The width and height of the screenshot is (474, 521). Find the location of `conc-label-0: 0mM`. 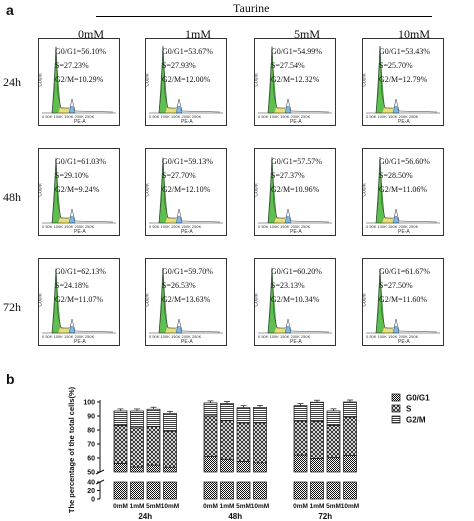

conc-label-0: 0mM is located at coordinates (91, 34).